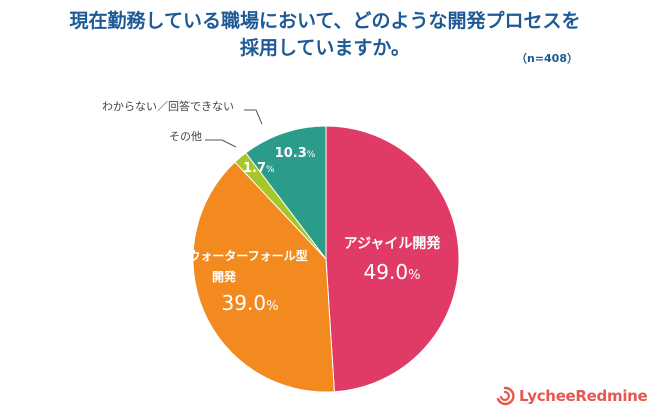 The width and height of the screenshot is (650, 417). Describe the element at coordinates (185, 136) in the screenshot. I see `label-other: その他` at that location.